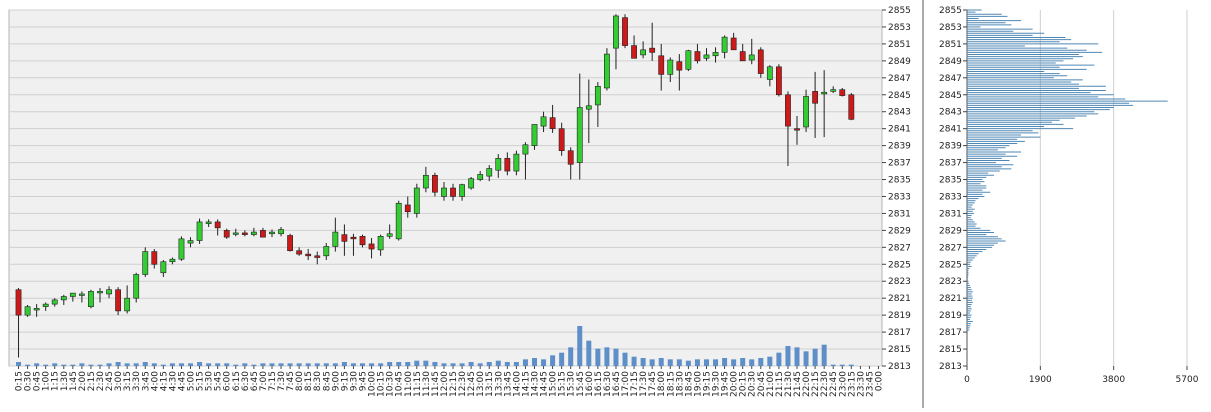 This screenshot has width=1211, height=412. What do you see at coordinates (173, 381) in the screenshot?
I see `x-tick-label: 4:30` at bounding box center [173, 381].